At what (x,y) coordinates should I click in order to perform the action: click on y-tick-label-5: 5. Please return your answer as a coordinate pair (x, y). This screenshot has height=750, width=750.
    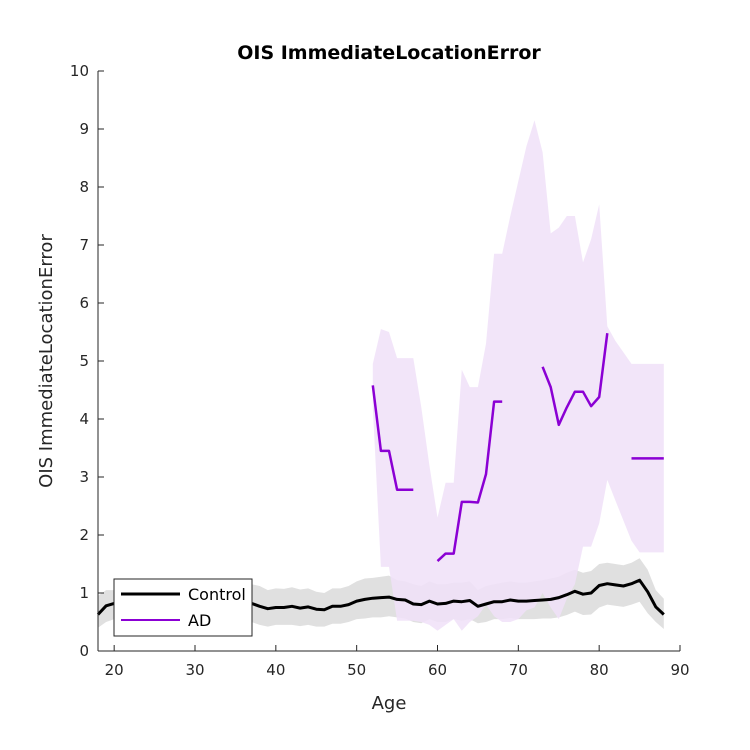
    Looking at the image, I should click on (84, 361).